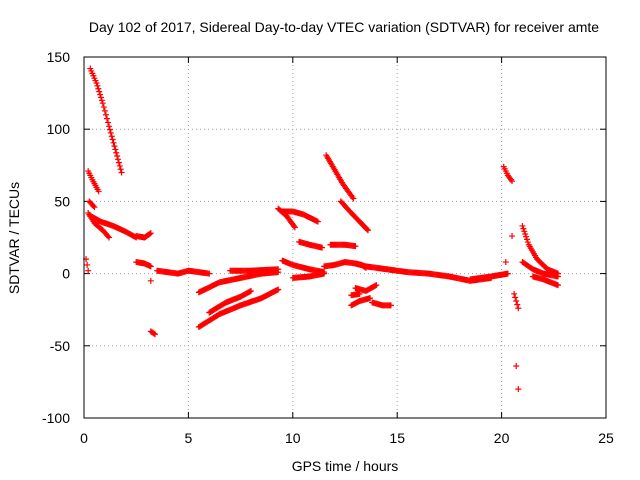  What do you see at coordinates (84, 438) in the screenshot?
I see `x-tick-label: 0` at bounding box center [84, 438].